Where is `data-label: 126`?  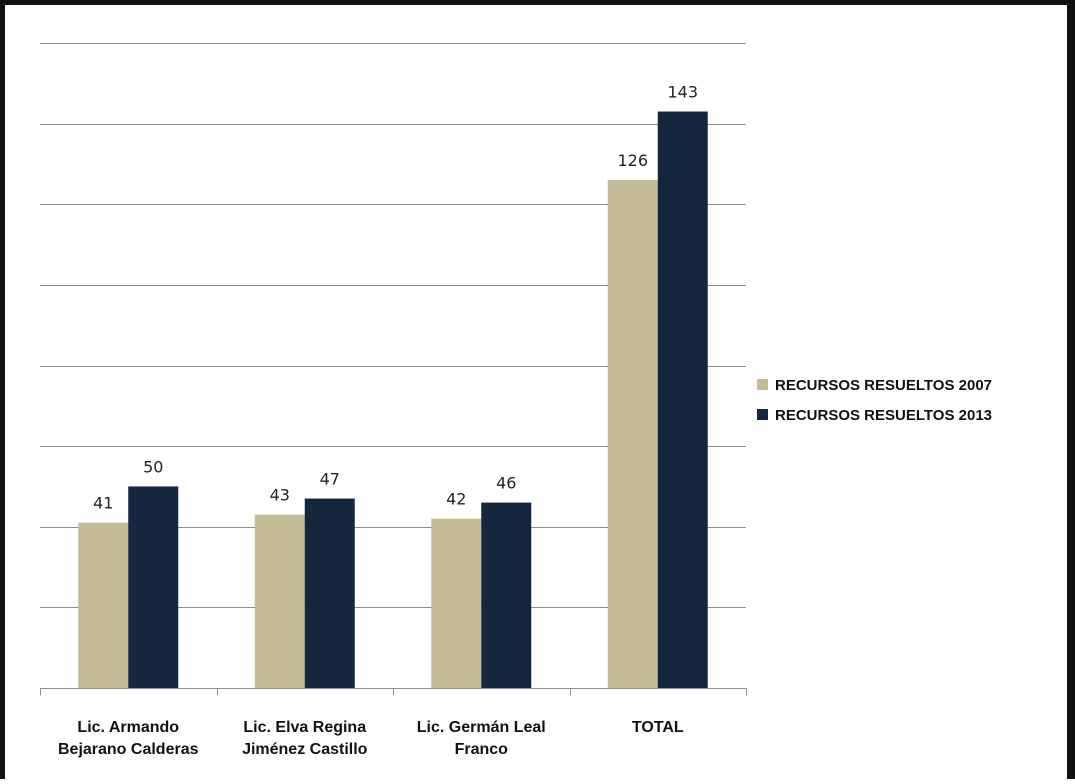
data-label: 126 is located at coordinates (632, 160).